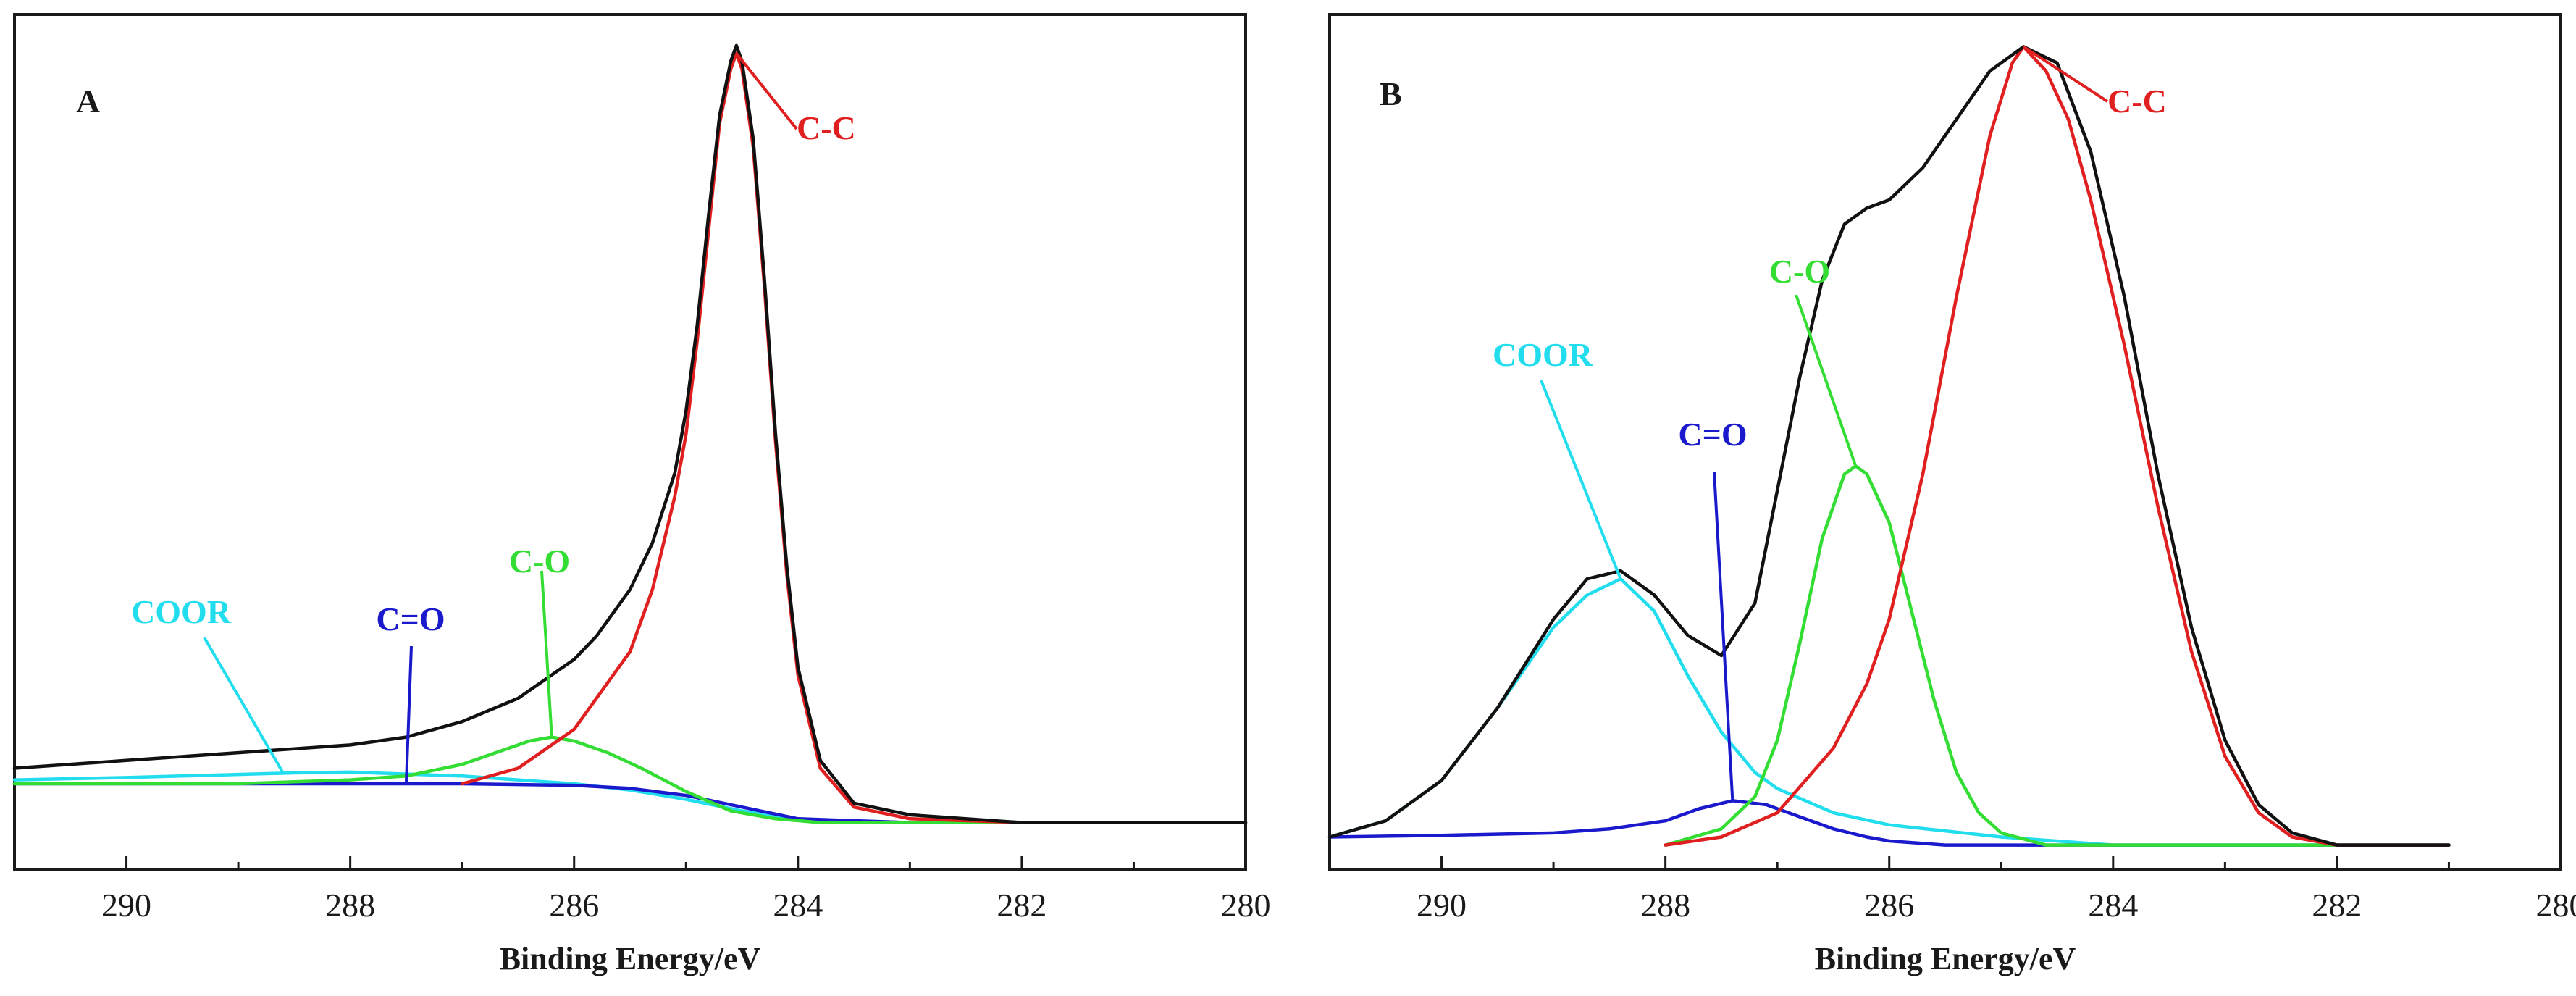 Image resolution: width=2576 pixels, height=996 pixels. What do you see at coordinates (1945, 959) in the screenshot?
I see `x-axis-label-b: Binding Energy/eV` at bounding box center [1945, 959].